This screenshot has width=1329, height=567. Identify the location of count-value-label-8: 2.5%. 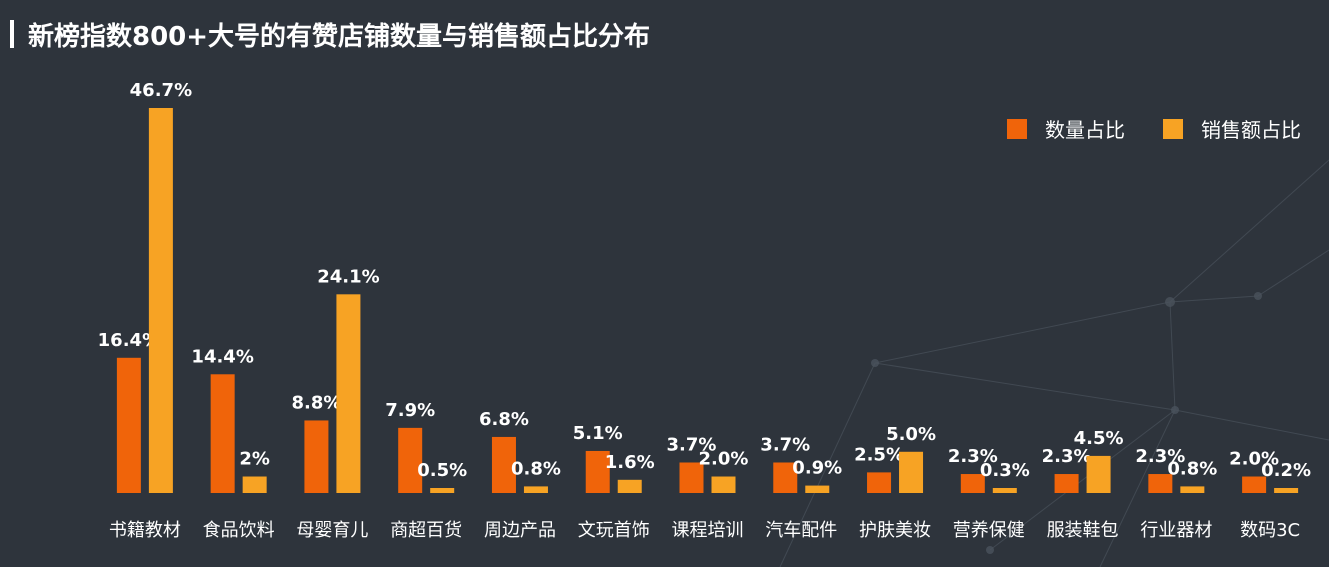
(879, 454).